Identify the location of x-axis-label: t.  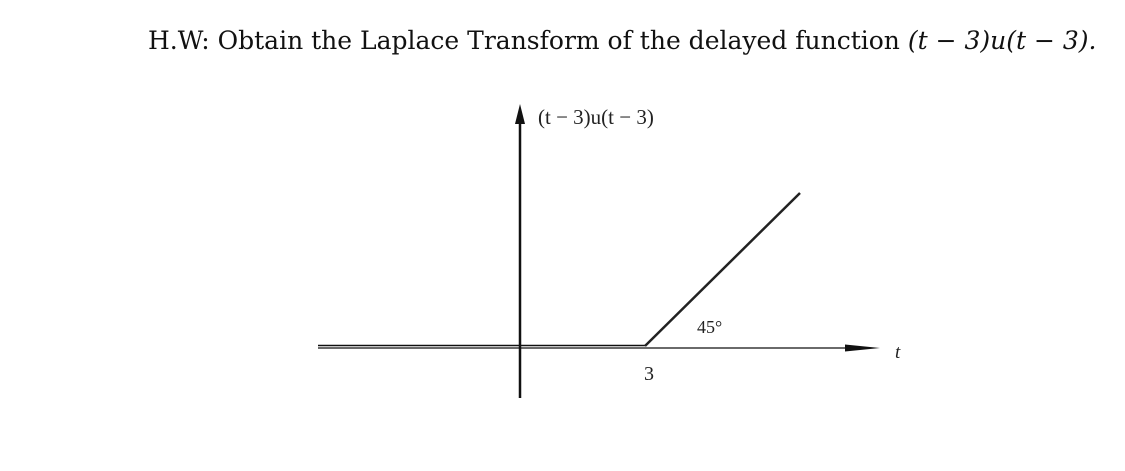
(898, 352).